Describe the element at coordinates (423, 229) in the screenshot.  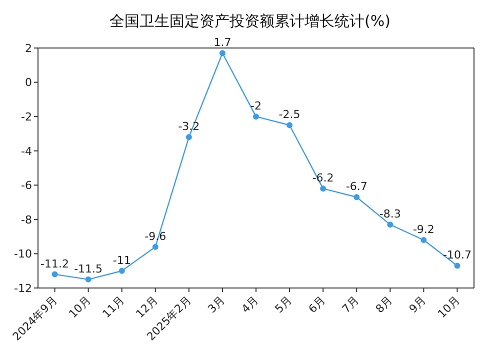
I see `data-label: -9.2` at that location.